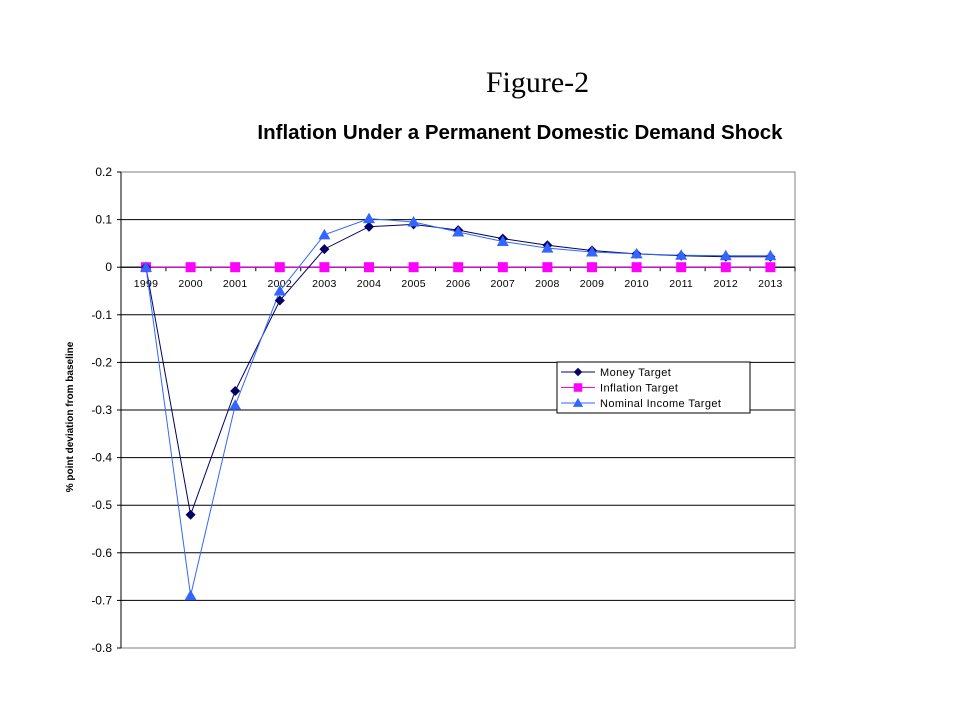 This screenshot has height=720, width=960. I want to click on y-tick-label: -0.8, so click(101, 648).